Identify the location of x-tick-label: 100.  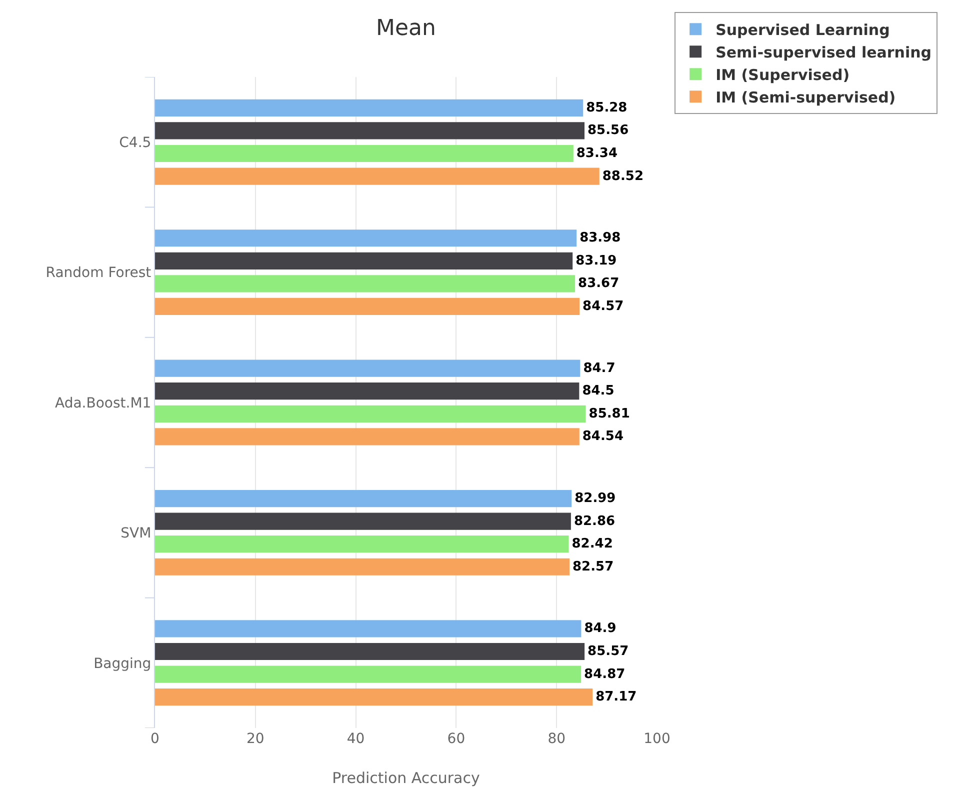
(657, 739).